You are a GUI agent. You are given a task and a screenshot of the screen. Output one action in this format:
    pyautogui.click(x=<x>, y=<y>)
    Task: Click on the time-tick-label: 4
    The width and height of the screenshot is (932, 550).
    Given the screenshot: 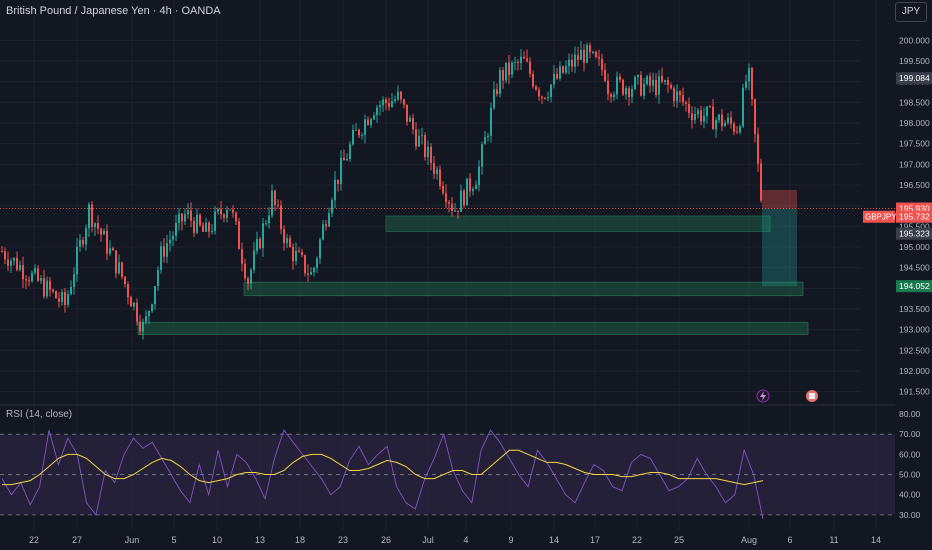 What is the action you would take?
    pyautogui.click(x=465, y=540)
    